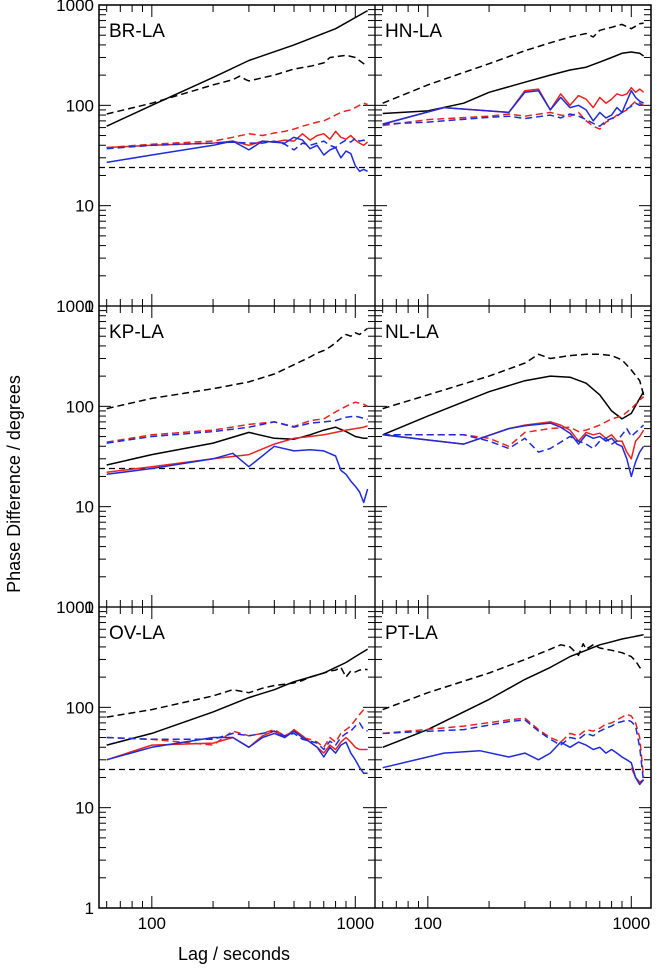 Image resolution: width=664 pixels, height=968 pixels. Describe the element at coordinates (137, 31) in the screenshot. I see `panel-title: BR-LA` at that location.